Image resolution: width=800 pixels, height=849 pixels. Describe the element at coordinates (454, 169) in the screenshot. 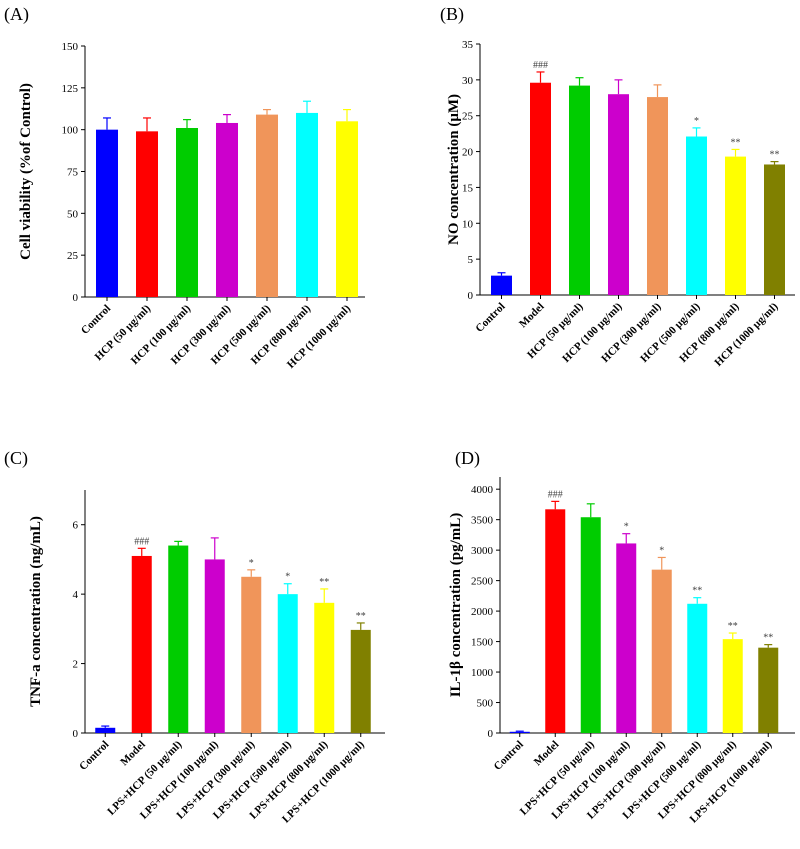

I see `p2-y-axis-title: NO concentration (μM)` at that location.